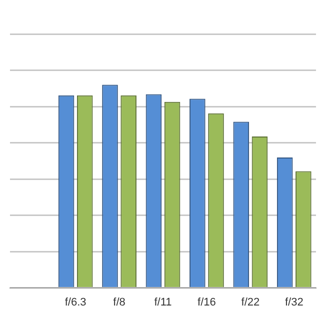  Describe the element at coordinates (207, 302) in the screenshot. I see `x-tick-label: f/16` at that location.